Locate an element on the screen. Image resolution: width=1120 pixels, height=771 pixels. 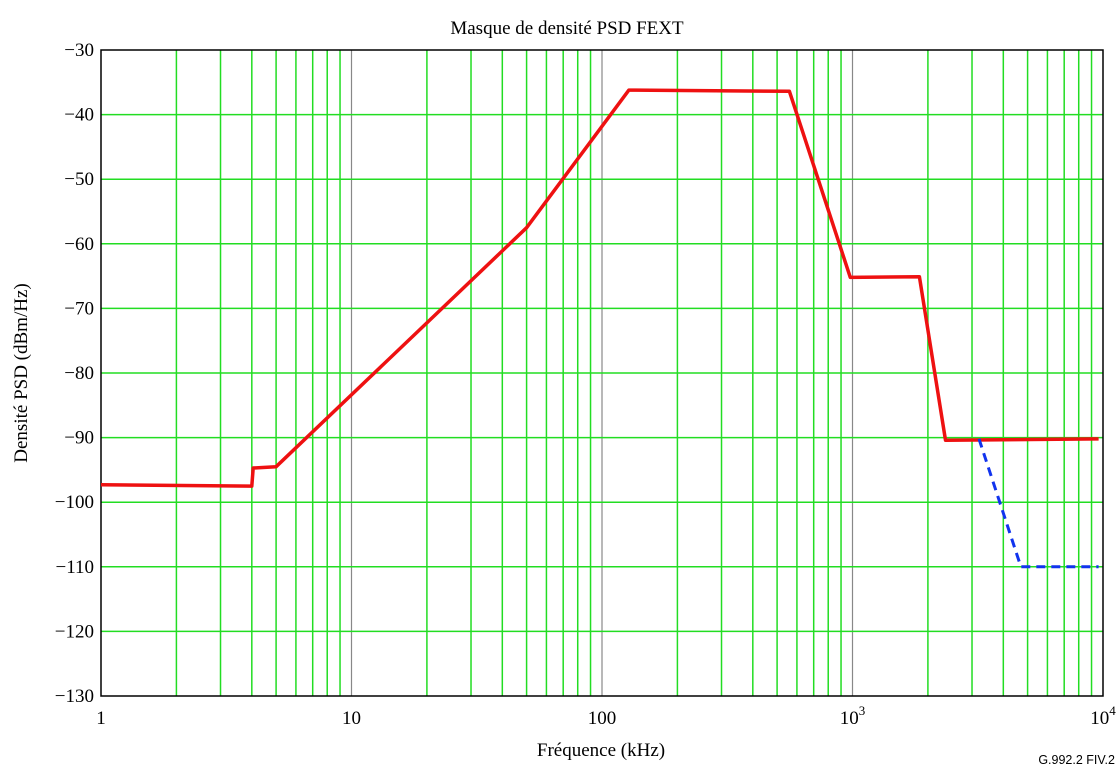
y-axis-label: Densité PSD (dBm/Hz) is located at coordinates (21, 372).